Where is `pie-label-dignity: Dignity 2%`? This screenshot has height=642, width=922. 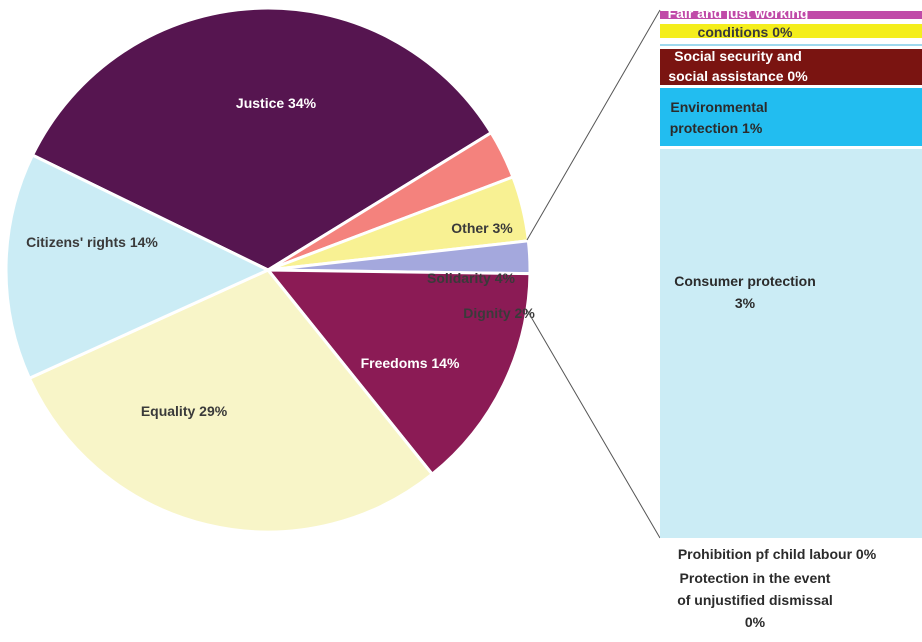
pie-label-dignity: Dignity 2% is located at coordinates (499, 313).